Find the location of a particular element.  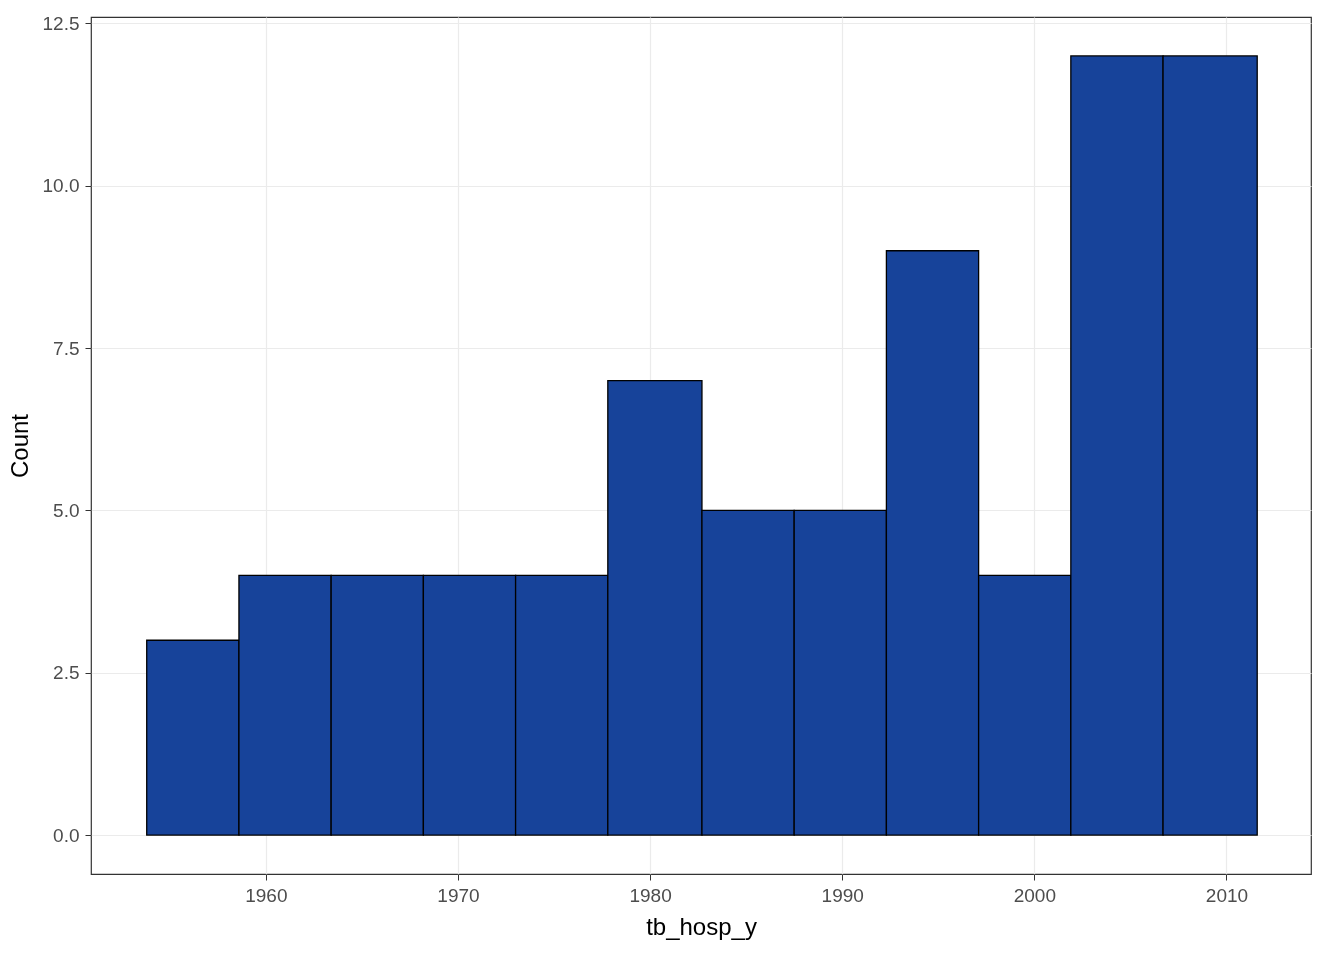

x-tick-label: 1970 is located at coordinates (458, 895).